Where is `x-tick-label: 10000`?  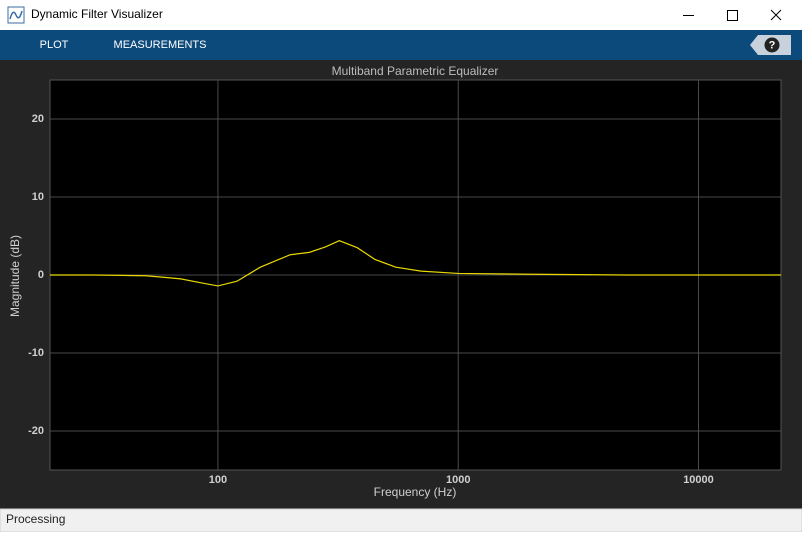 x-tick-label: 10000 is located at coordinates (698, 480).